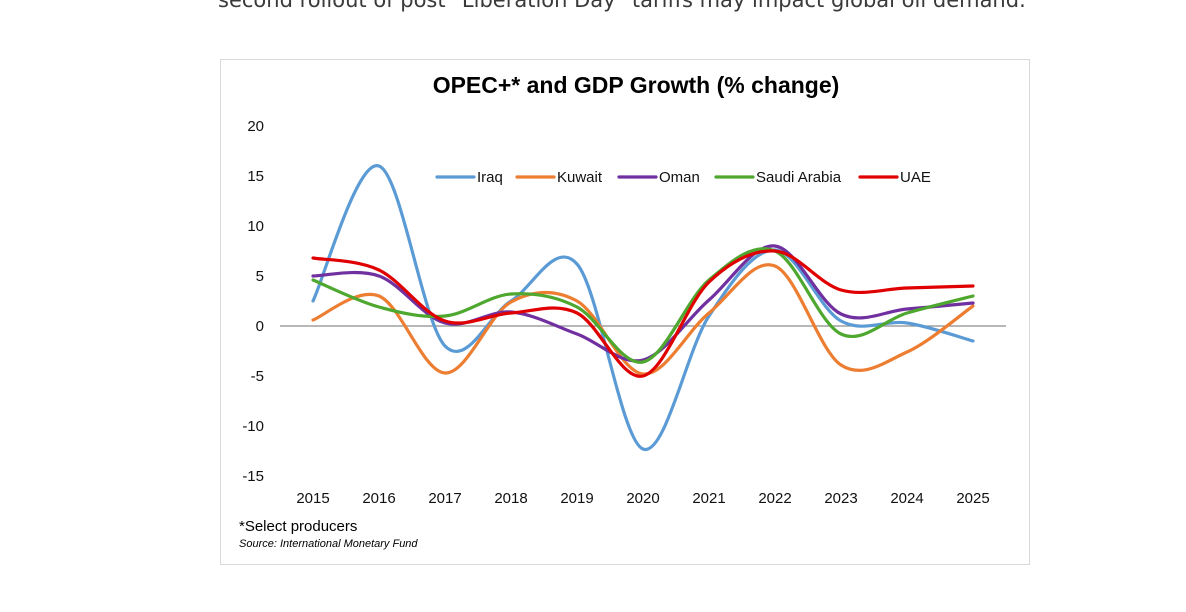  What do you see at coordinates (253, 301) in the screenshot?
I see `y-axis: 20 15 10 5 0 -5 -10 -15` at bounding box center [253, 301].